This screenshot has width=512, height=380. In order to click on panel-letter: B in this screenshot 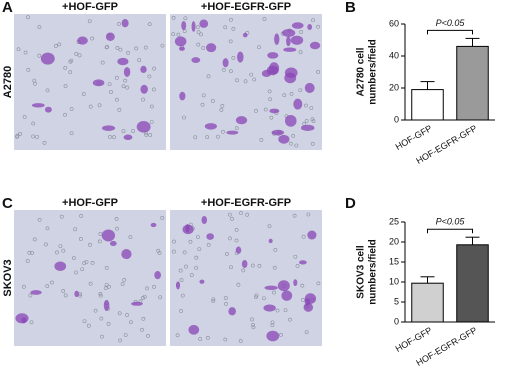, I will do `click(350, 8)`.